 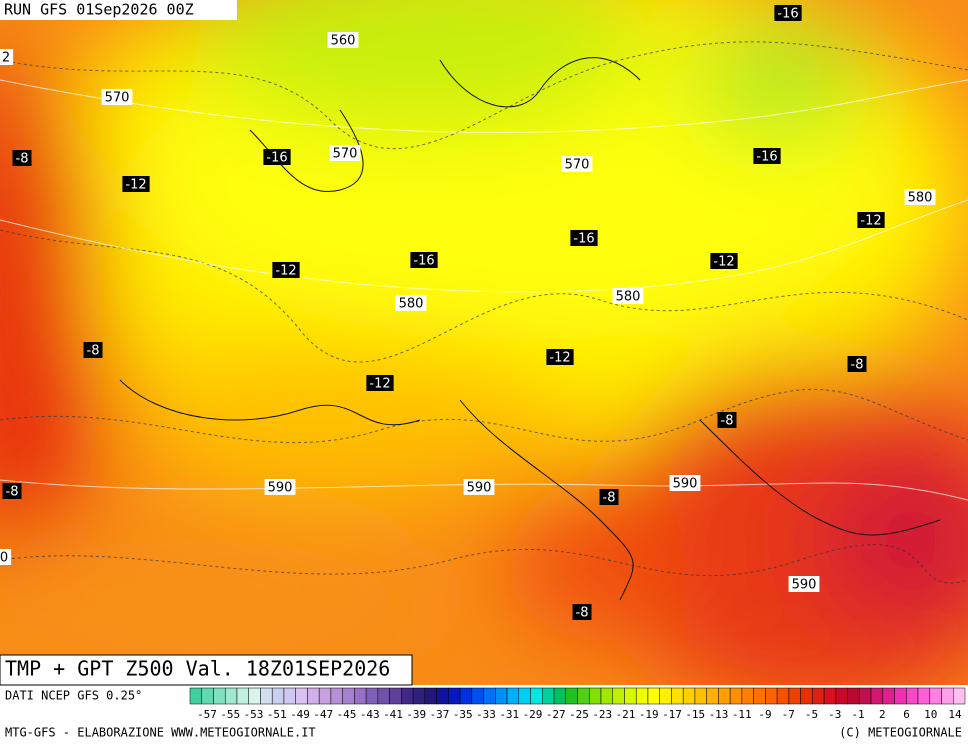 I want to click on map-title: TMP + GPT Z500 Val. 18Z01SEP2026, so click(x=197, y=669).